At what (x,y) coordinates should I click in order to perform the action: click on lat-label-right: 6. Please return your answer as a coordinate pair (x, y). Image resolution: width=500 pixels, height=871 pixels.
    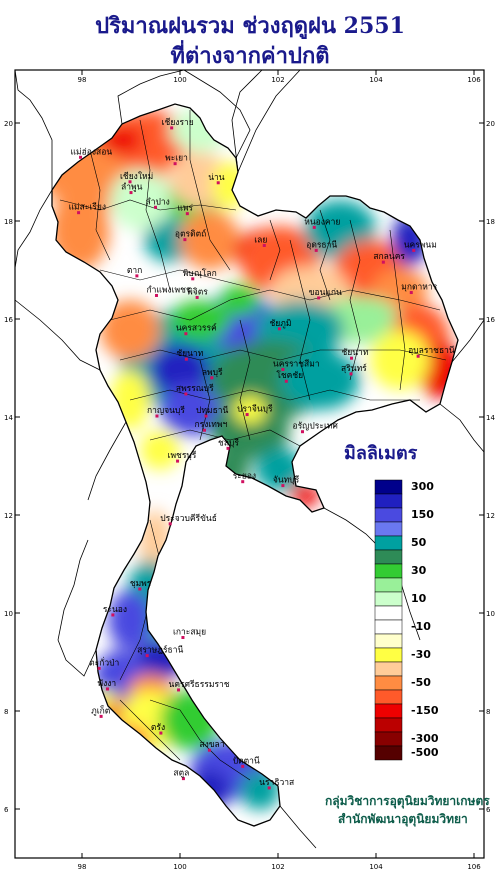
    Looking at the image, I should click on (488, 810).